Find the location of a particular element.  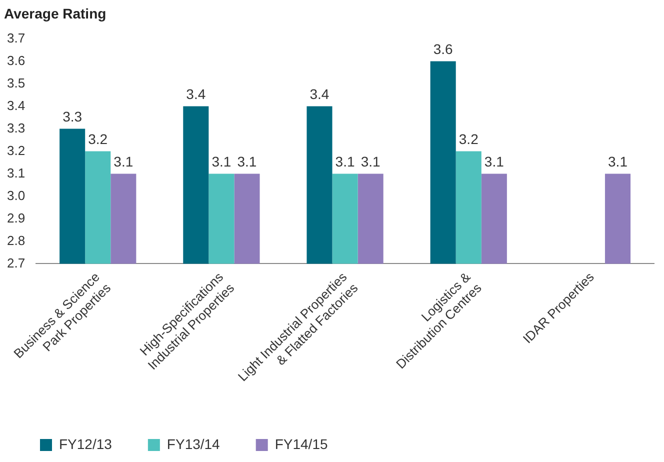

y-tick-label: 3.3 is located at coordinates (16, 128).